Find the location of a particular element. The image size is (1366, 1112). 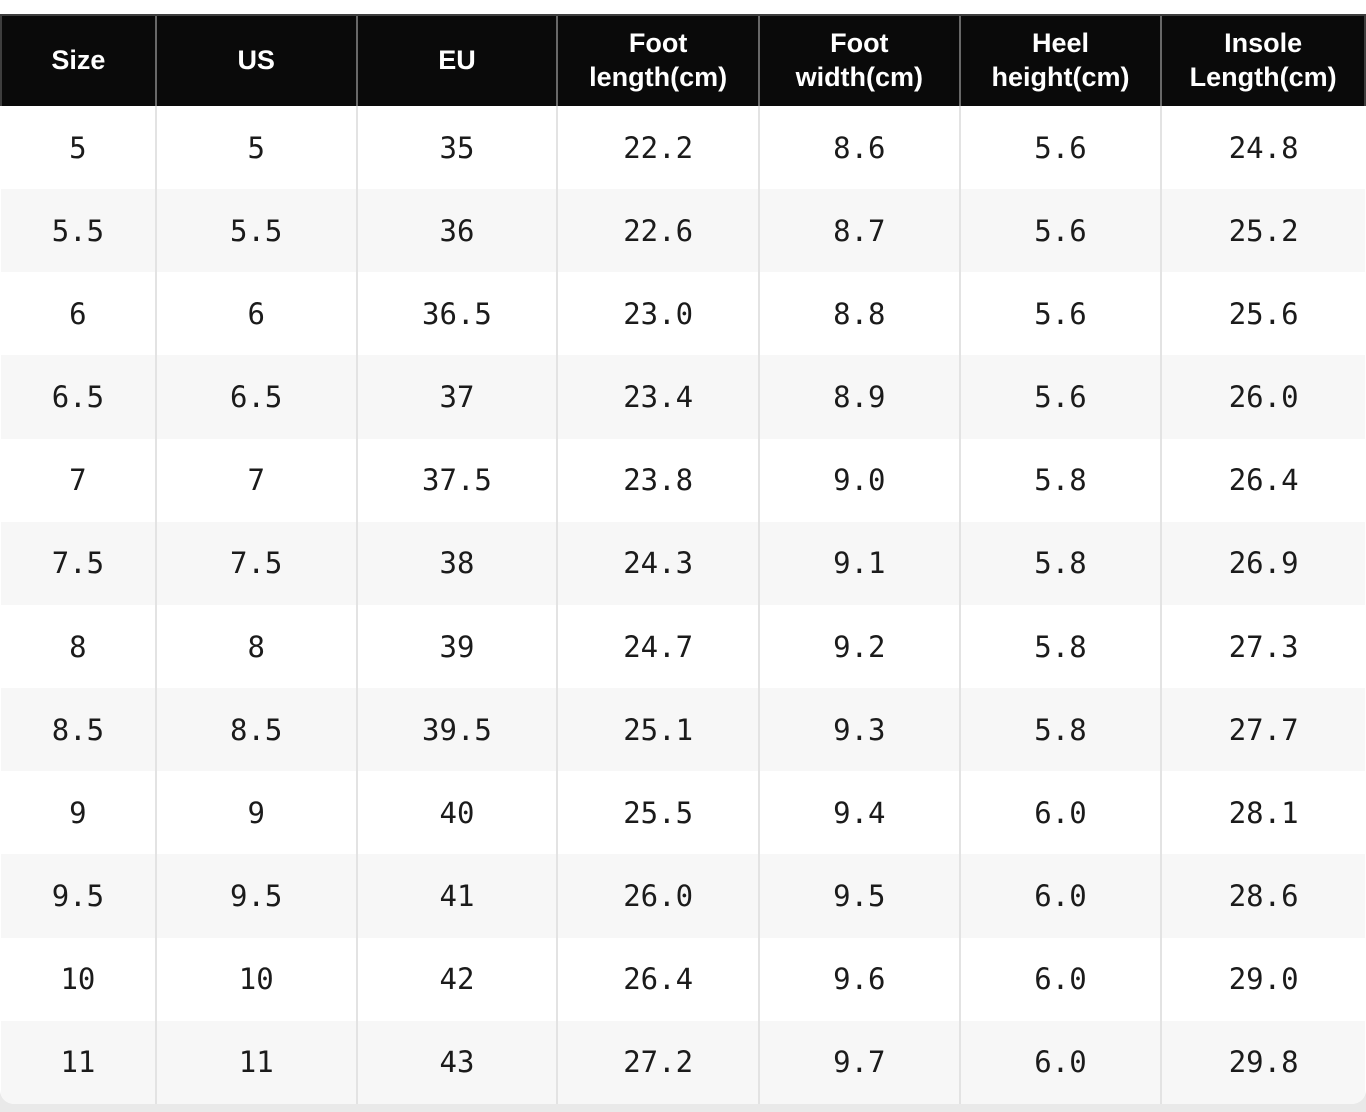

table-cell: 8.8 is located at coordinates (858, 314).